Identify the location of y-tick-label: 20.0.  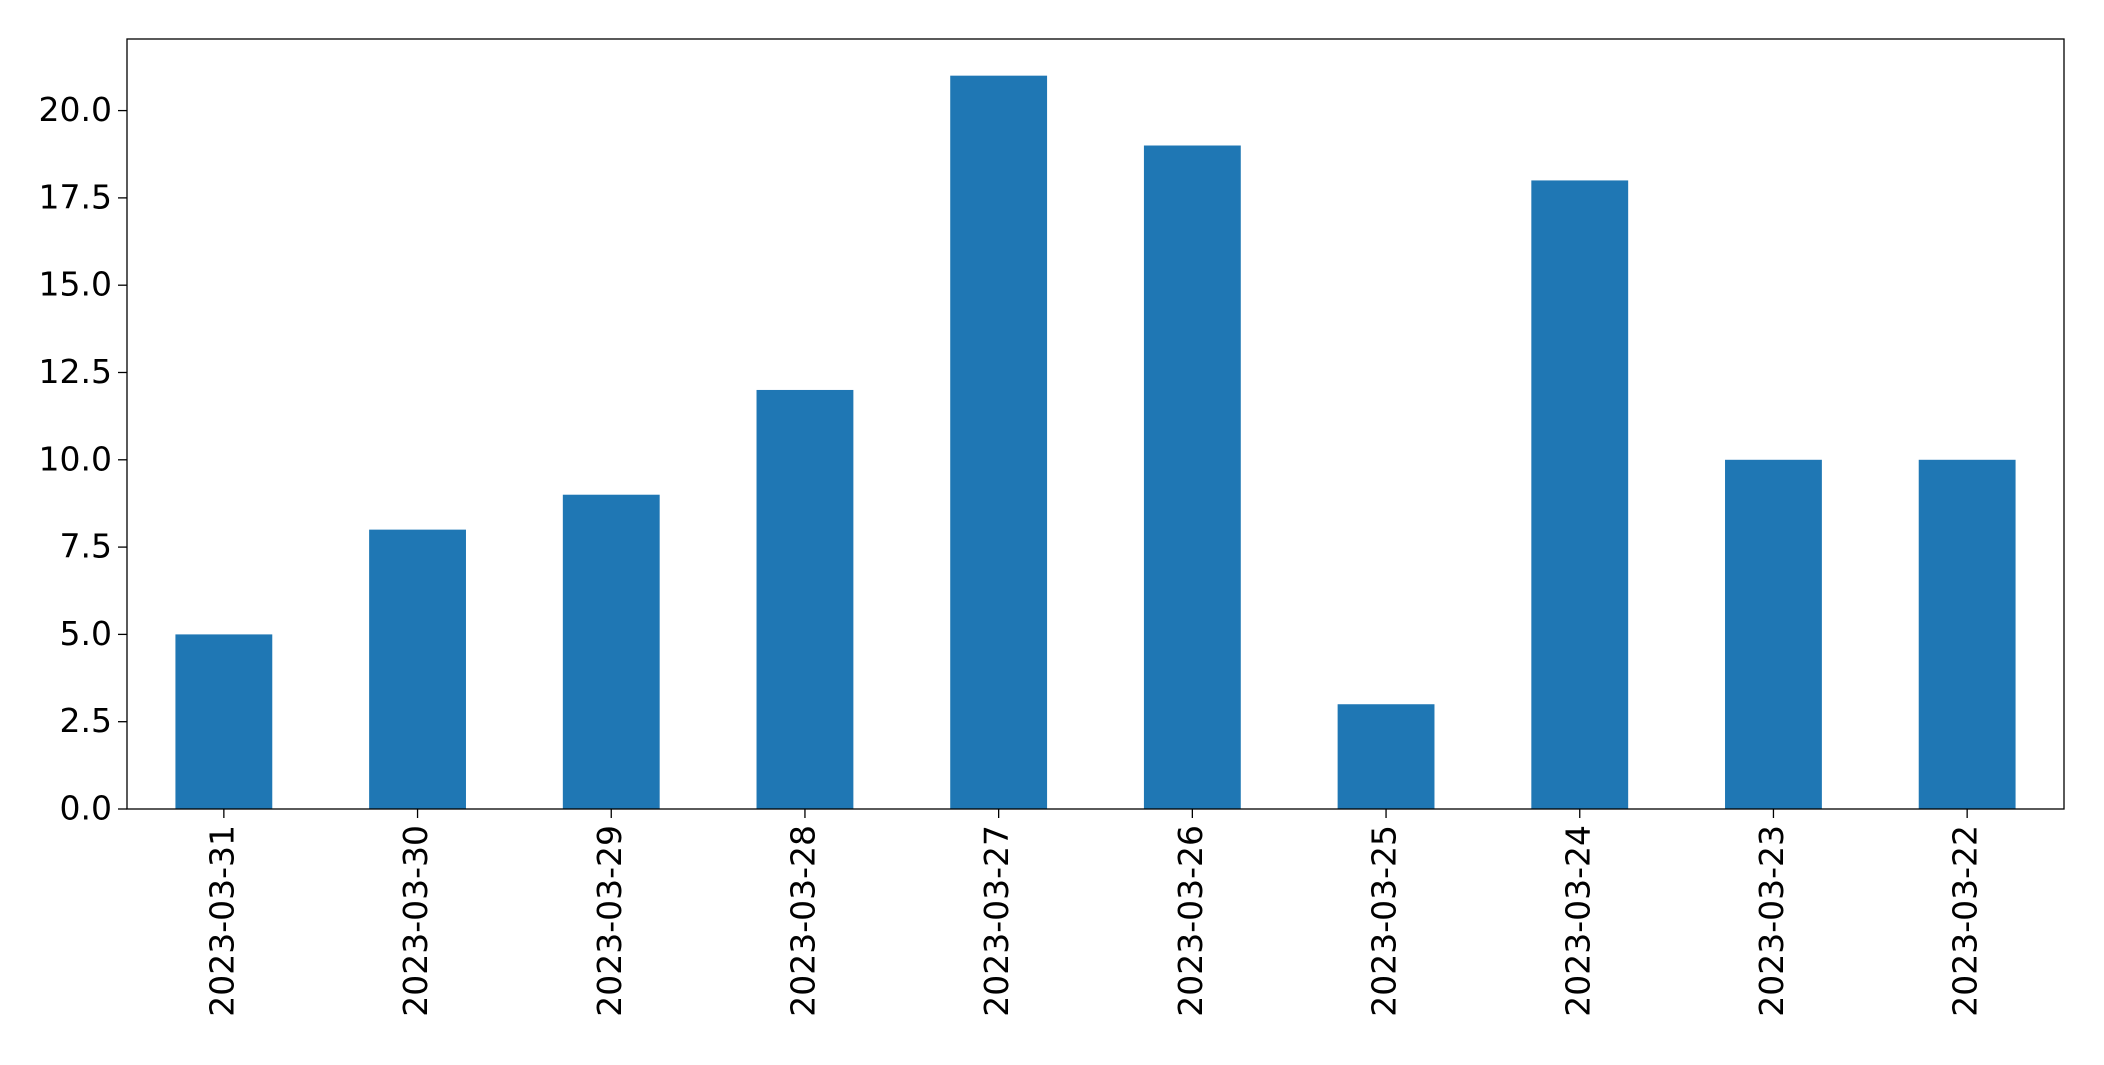
(75, 109).